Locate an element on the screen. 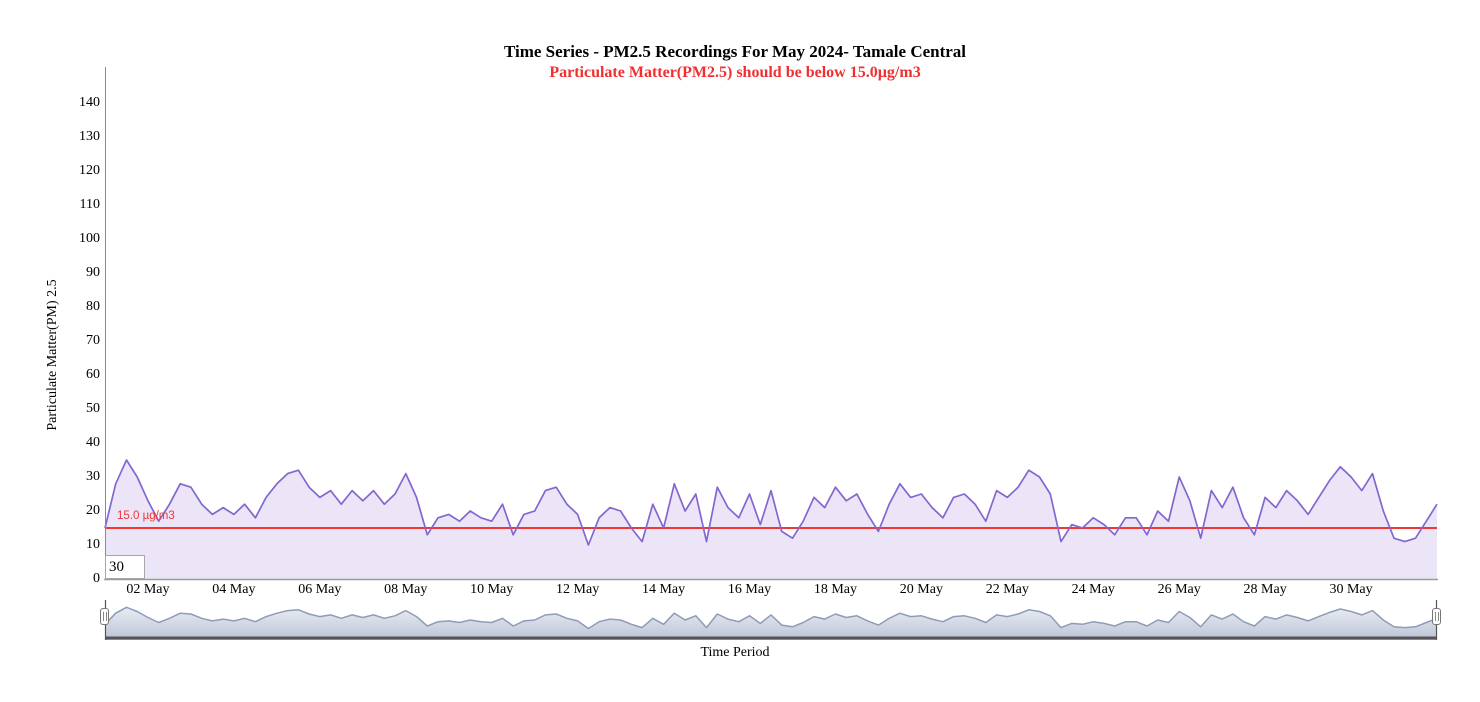 This screenshot has width=1480, height=702. x-tick-label: 24 May is located at coordinates (1093, 589).